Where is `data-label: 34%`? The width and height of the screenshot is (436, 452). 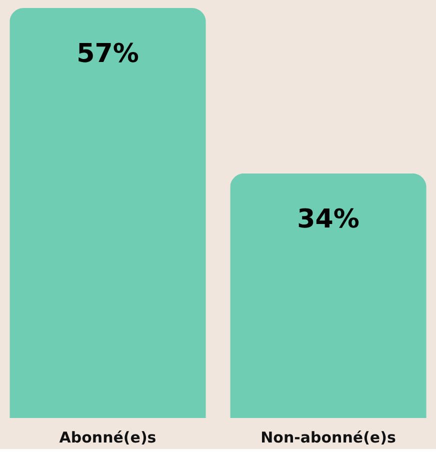 data-label: 34% is located at coordinates (328, 219).